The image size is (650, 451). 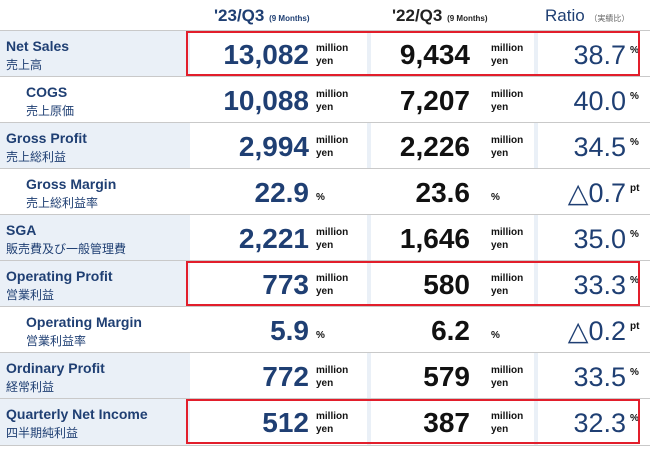 I want to click on current-value: 13,082, so click(x=266, y=54).